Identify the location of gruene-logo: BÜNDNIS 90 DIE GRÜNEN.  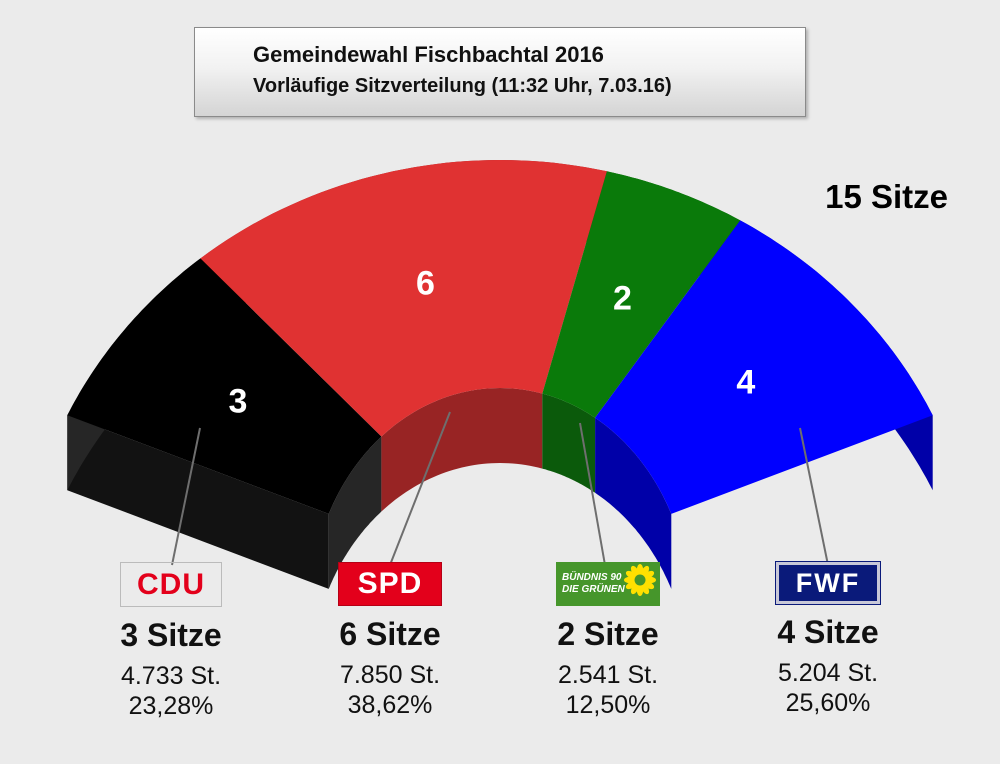
(608, 584).